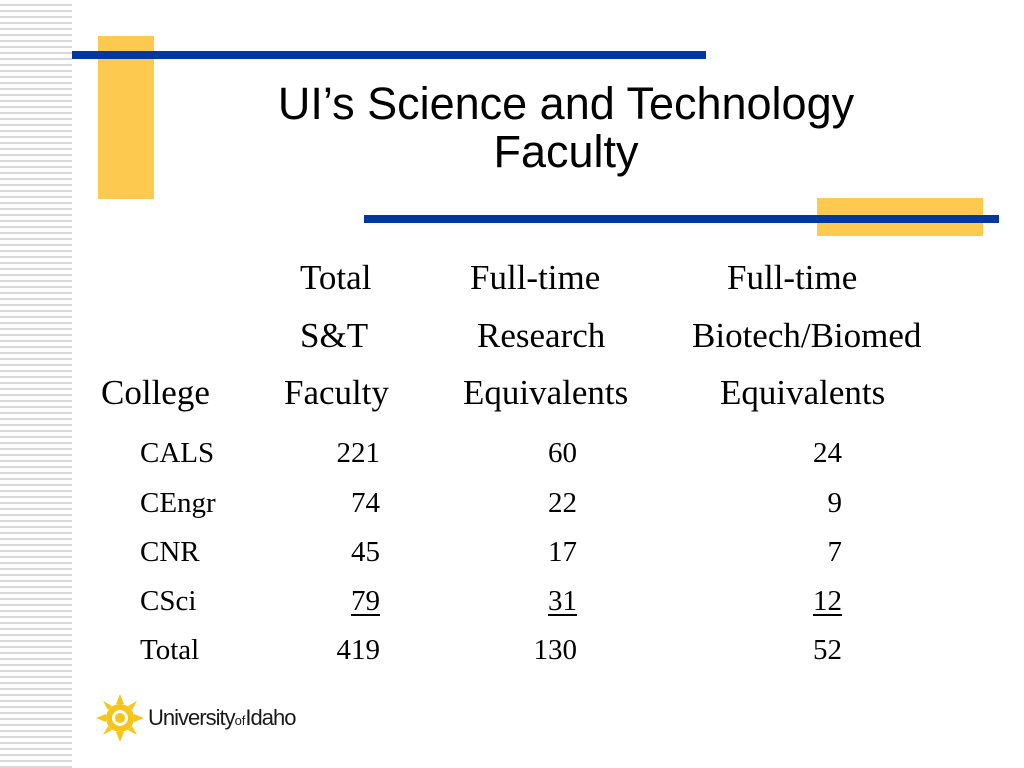  Describe the element at coordinates (389, 55) in the screenshot. I see `accent-blue-bar-top` at that location.